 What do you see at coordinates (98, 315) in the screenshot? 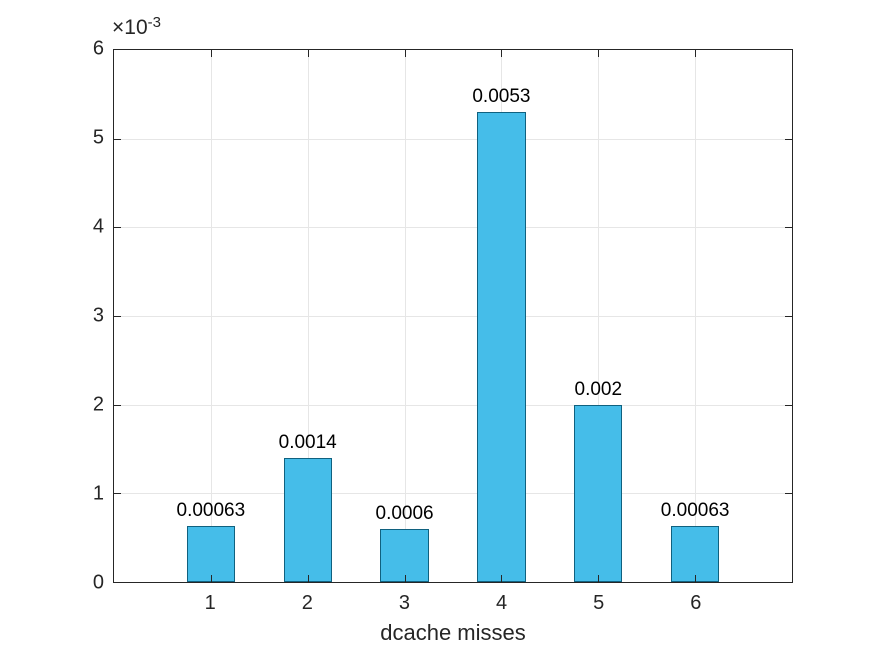
I see `y-tick-label: 3` at bounding box center [98, 315].